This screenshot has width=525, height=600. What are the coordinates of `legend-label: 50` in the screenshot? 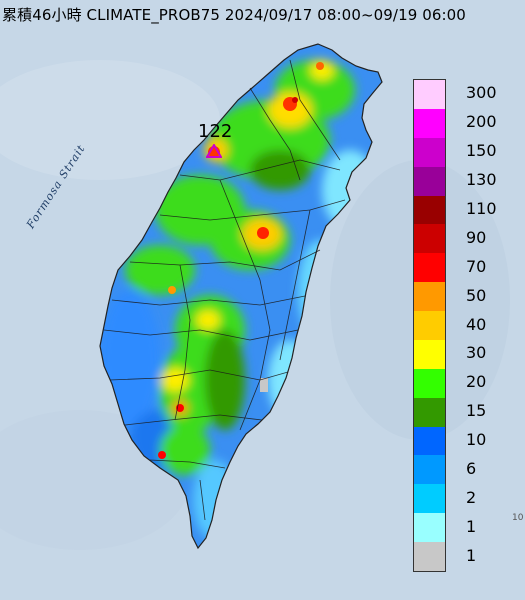 It's located at (476, 295).